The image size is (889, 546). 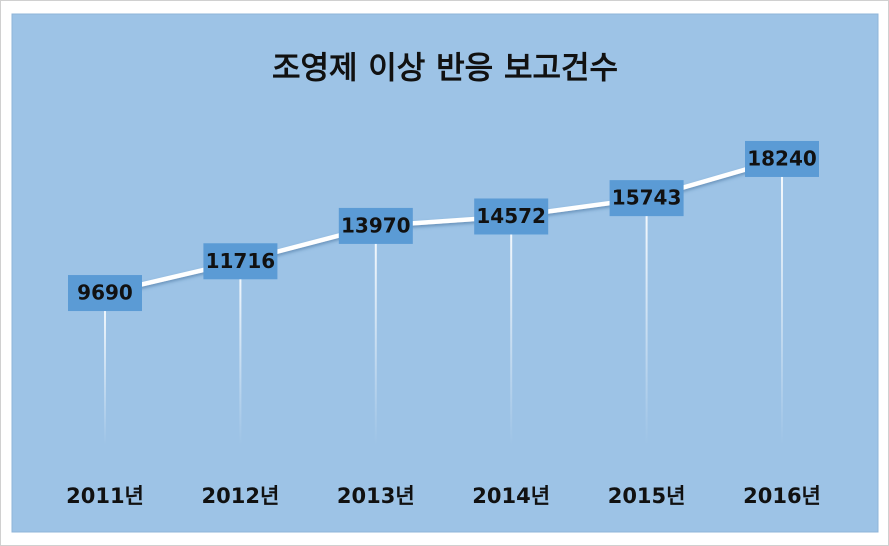 What do you see at coordinates (241, 496) in the screenshot?
I see `x-tick-label: 2012년` at bounding box center [241, 496].